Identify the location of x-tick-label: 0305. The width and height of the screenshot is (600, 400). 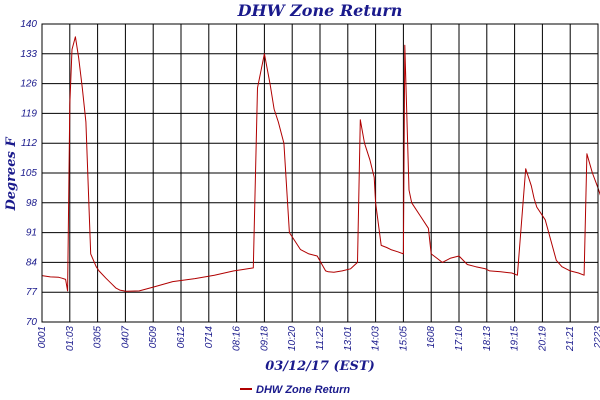
(98, 337).